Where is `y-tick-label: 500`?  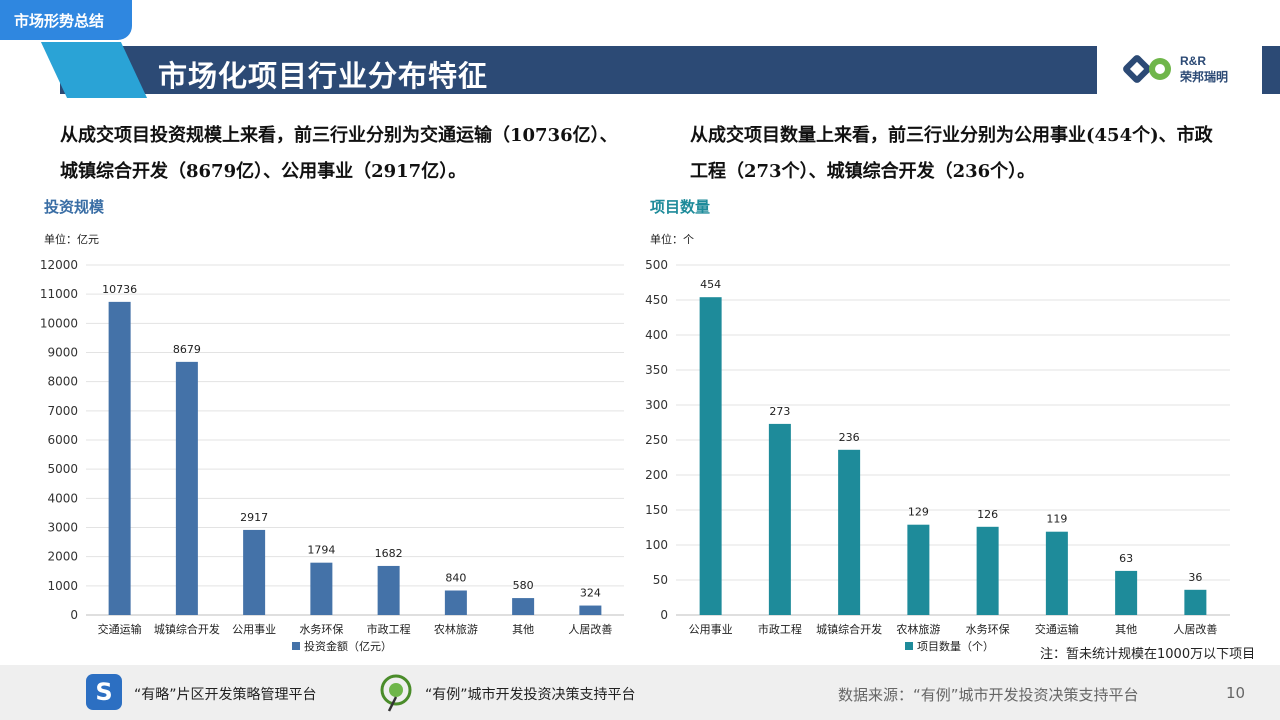 y-tick-label: 500 is located at coordinates (656, 265).